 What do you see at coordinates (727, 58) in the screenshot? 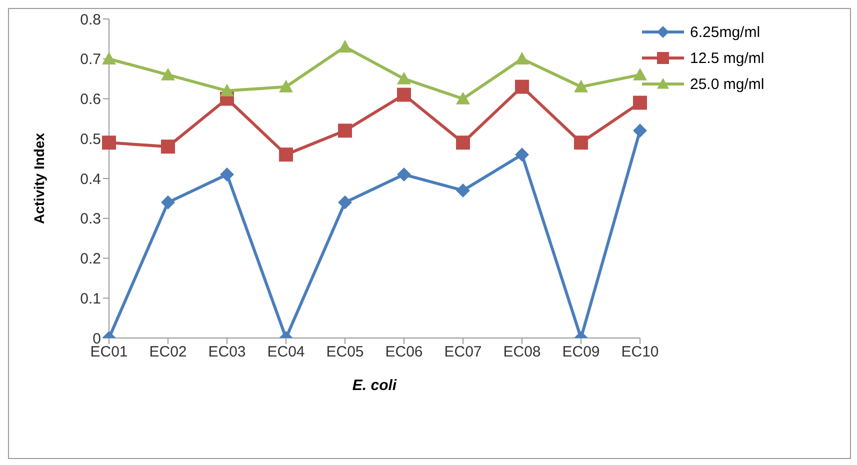
I see `legend-label: 12.5 mg/ml` at bounding box center [727, 58].